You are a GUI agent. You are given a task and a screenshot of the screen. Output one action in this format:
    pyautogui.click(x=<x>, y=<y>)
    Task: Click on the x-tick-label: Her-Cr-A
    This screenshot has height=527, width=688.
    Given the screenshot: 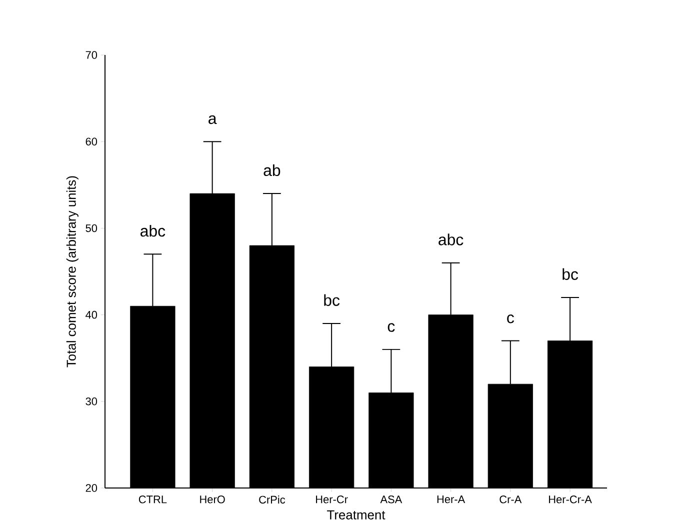 What is the action you would take?
    pyautogui.click(x=570, y=500)
    